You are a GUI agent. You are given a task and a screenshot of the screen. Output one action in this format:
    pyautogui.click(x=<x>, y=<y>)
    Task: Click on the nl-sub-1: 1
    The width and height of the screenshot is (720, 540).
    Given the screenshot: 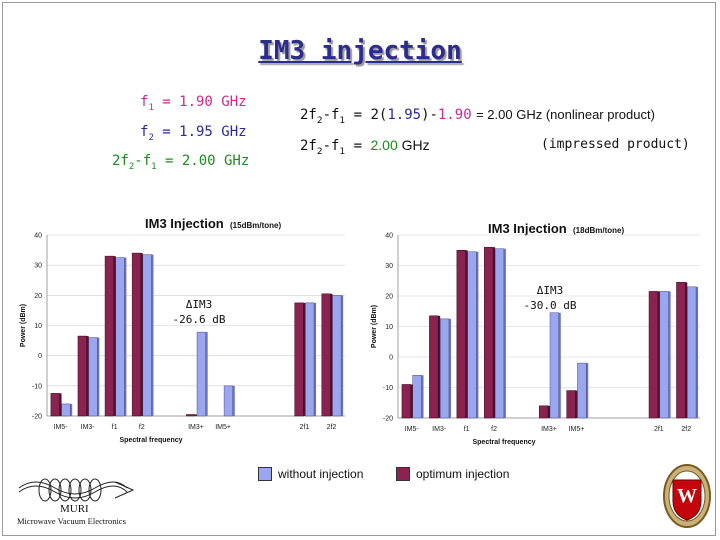 What is the action you would take?
    pyautogui.click(x=342, y=120)
    